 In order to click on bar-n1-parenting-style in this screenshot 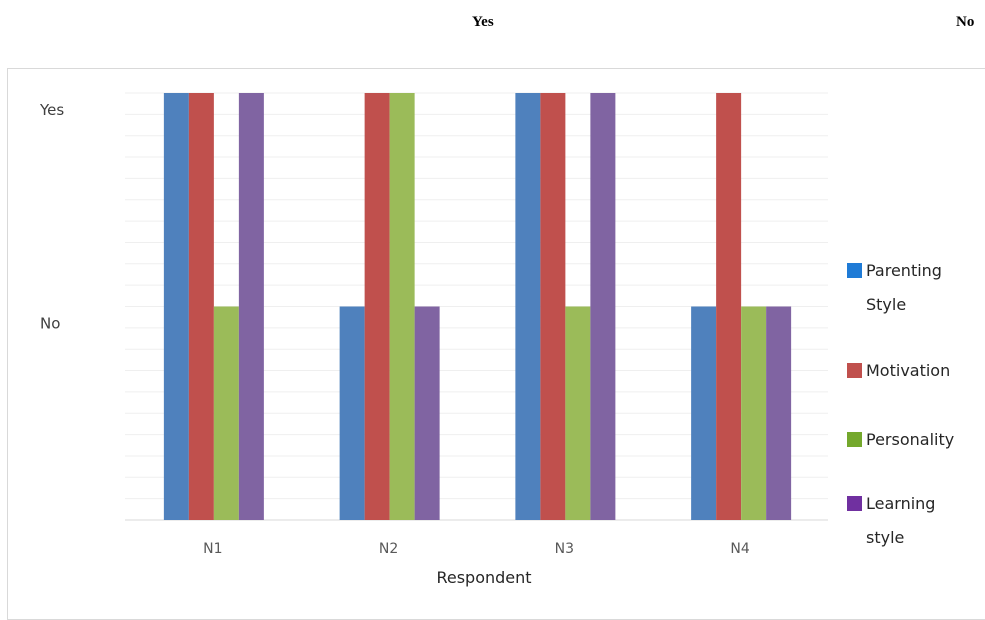, I will do `click(176, 306)`.